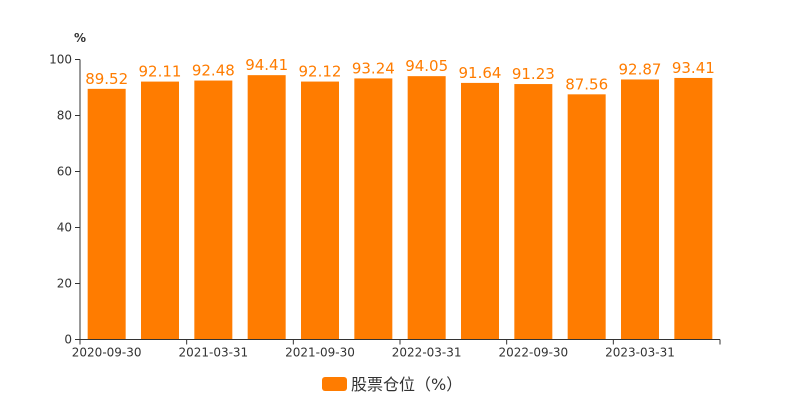  Describe the element at coordinates (533, 353) in the screenshot. I see `x-tick-label: 2022-09-30` at that location.